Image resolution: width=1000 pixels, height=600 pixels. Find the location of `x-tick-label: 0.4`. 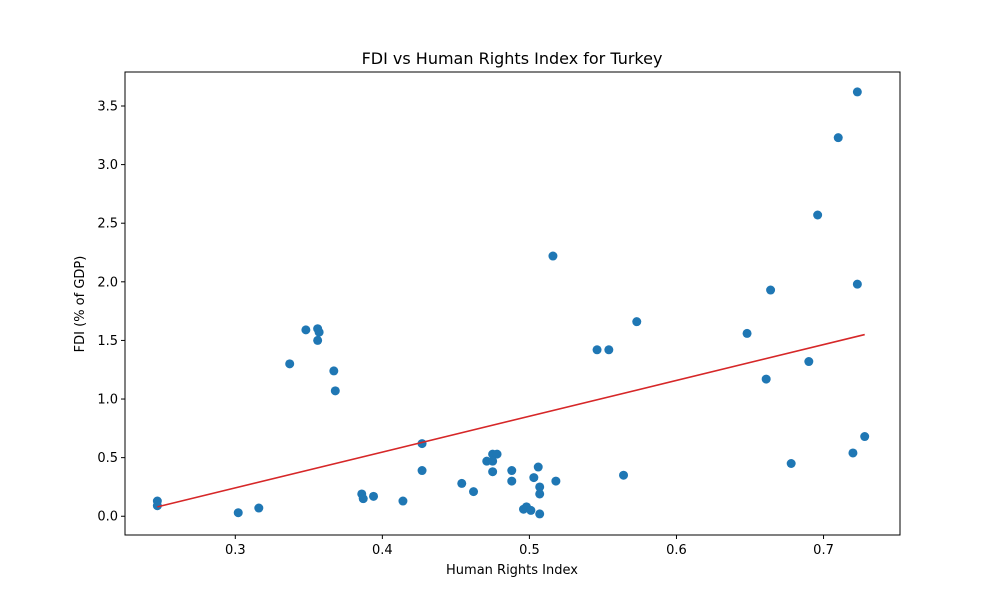

x-tick-label: 0.4 is located at coordinates (382, 550).